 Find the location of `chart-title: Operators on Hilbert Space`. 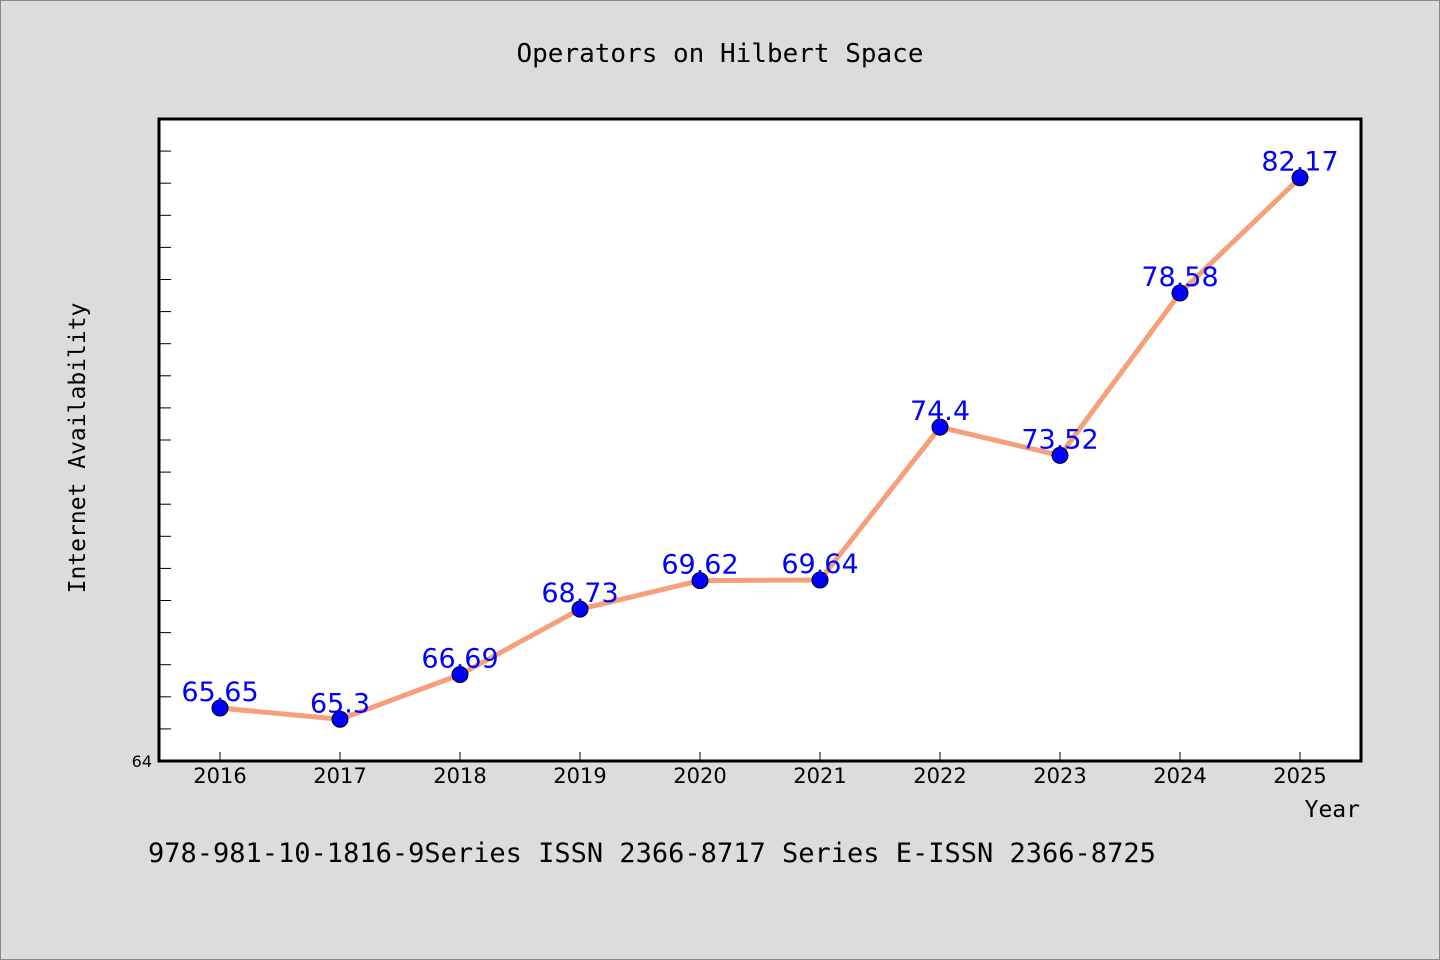

chart-title: Operators on Hilbert Space is located at coordinates (720, 54).